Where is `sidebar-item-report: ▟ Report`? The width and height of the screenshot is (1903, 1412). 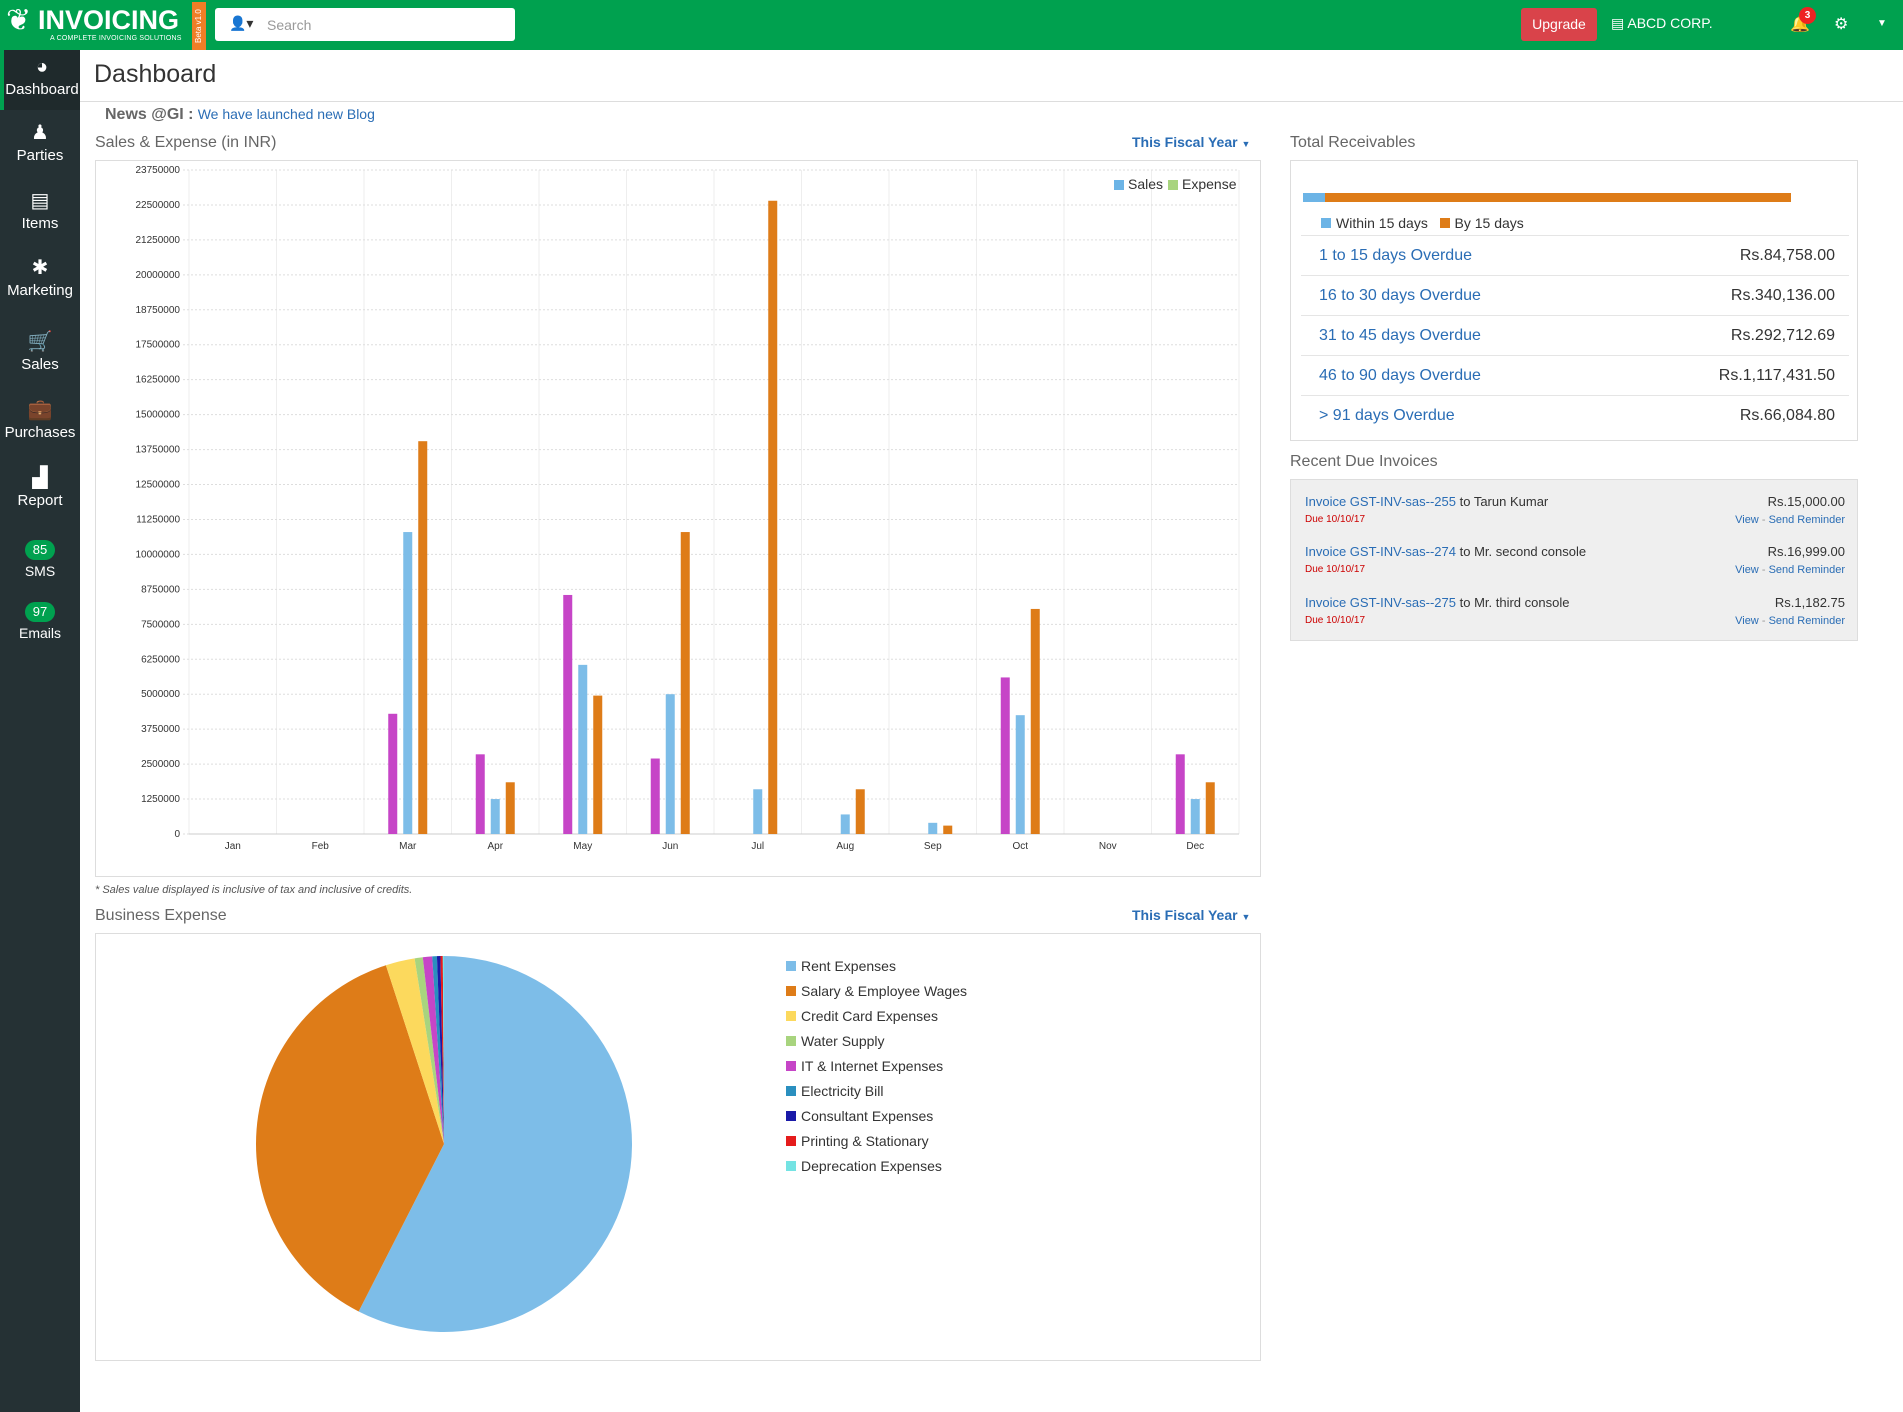
sidebar-item-report: ▟ Report is located at coordinates (40, 488).